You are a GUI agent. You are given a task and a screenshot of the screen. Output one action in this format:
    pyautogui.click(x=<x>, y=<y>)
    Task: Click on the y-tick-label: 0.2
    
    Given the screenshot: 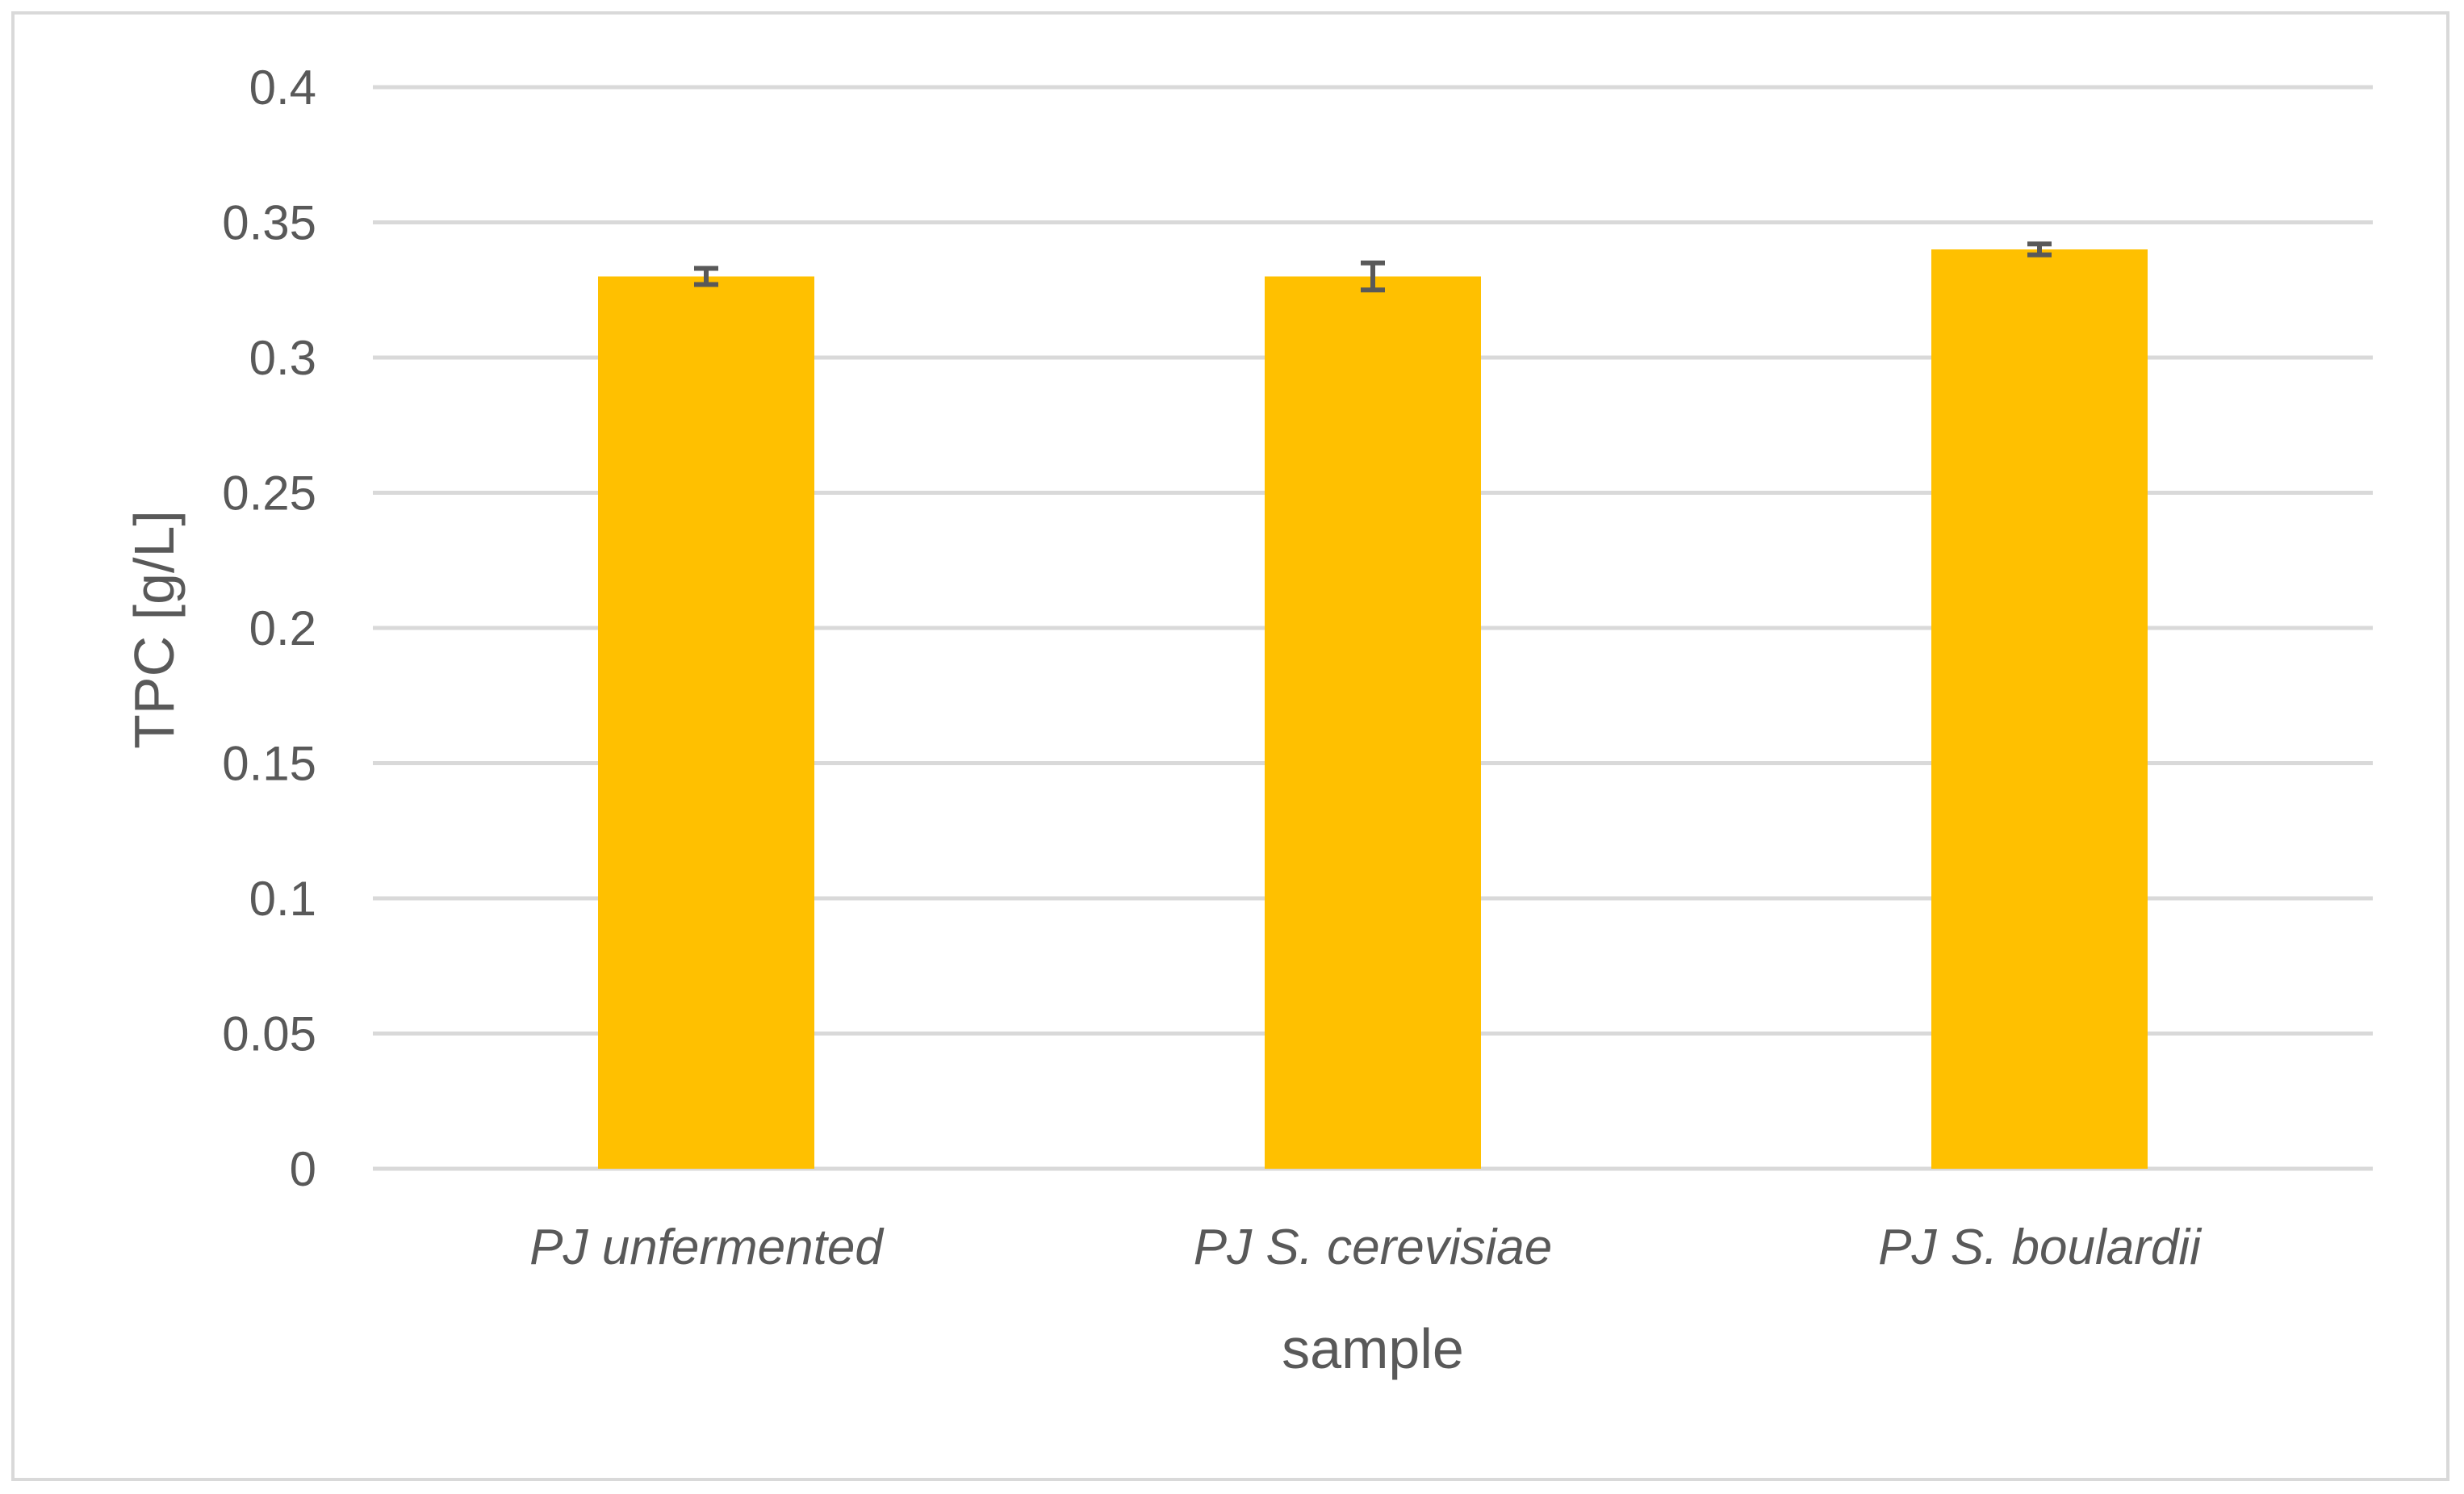 What is the action you would take?
    pyautogui.click(x=282, y=628)
    